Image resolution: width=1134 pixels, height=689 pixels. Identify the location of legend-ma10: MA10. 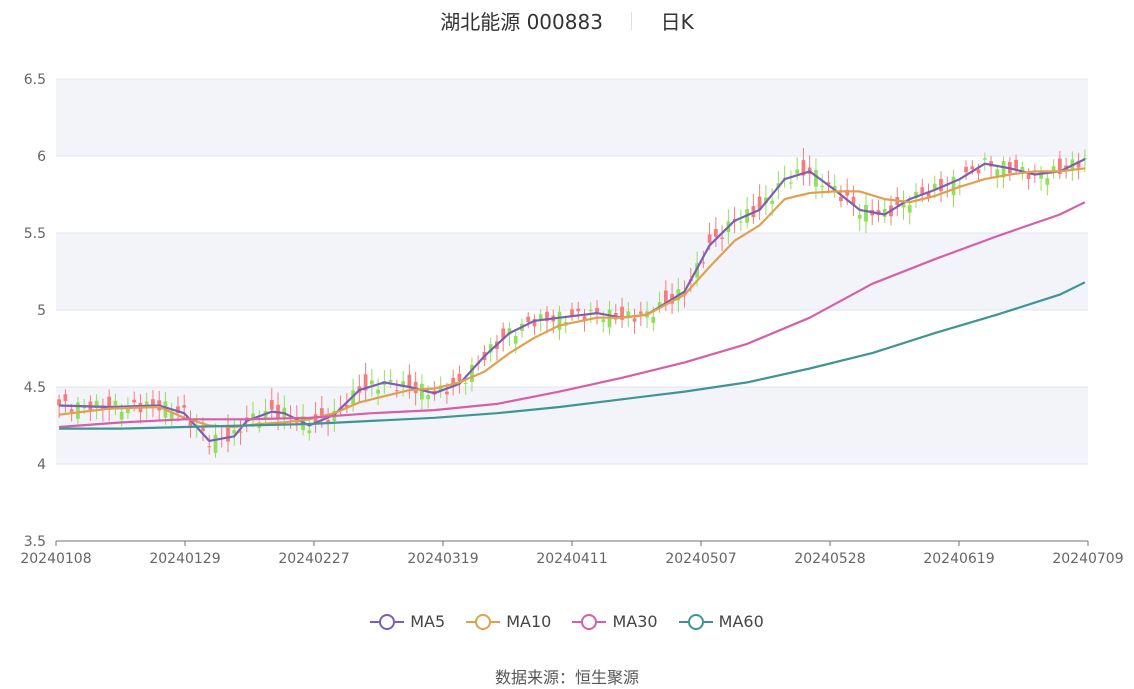
(508, 621).